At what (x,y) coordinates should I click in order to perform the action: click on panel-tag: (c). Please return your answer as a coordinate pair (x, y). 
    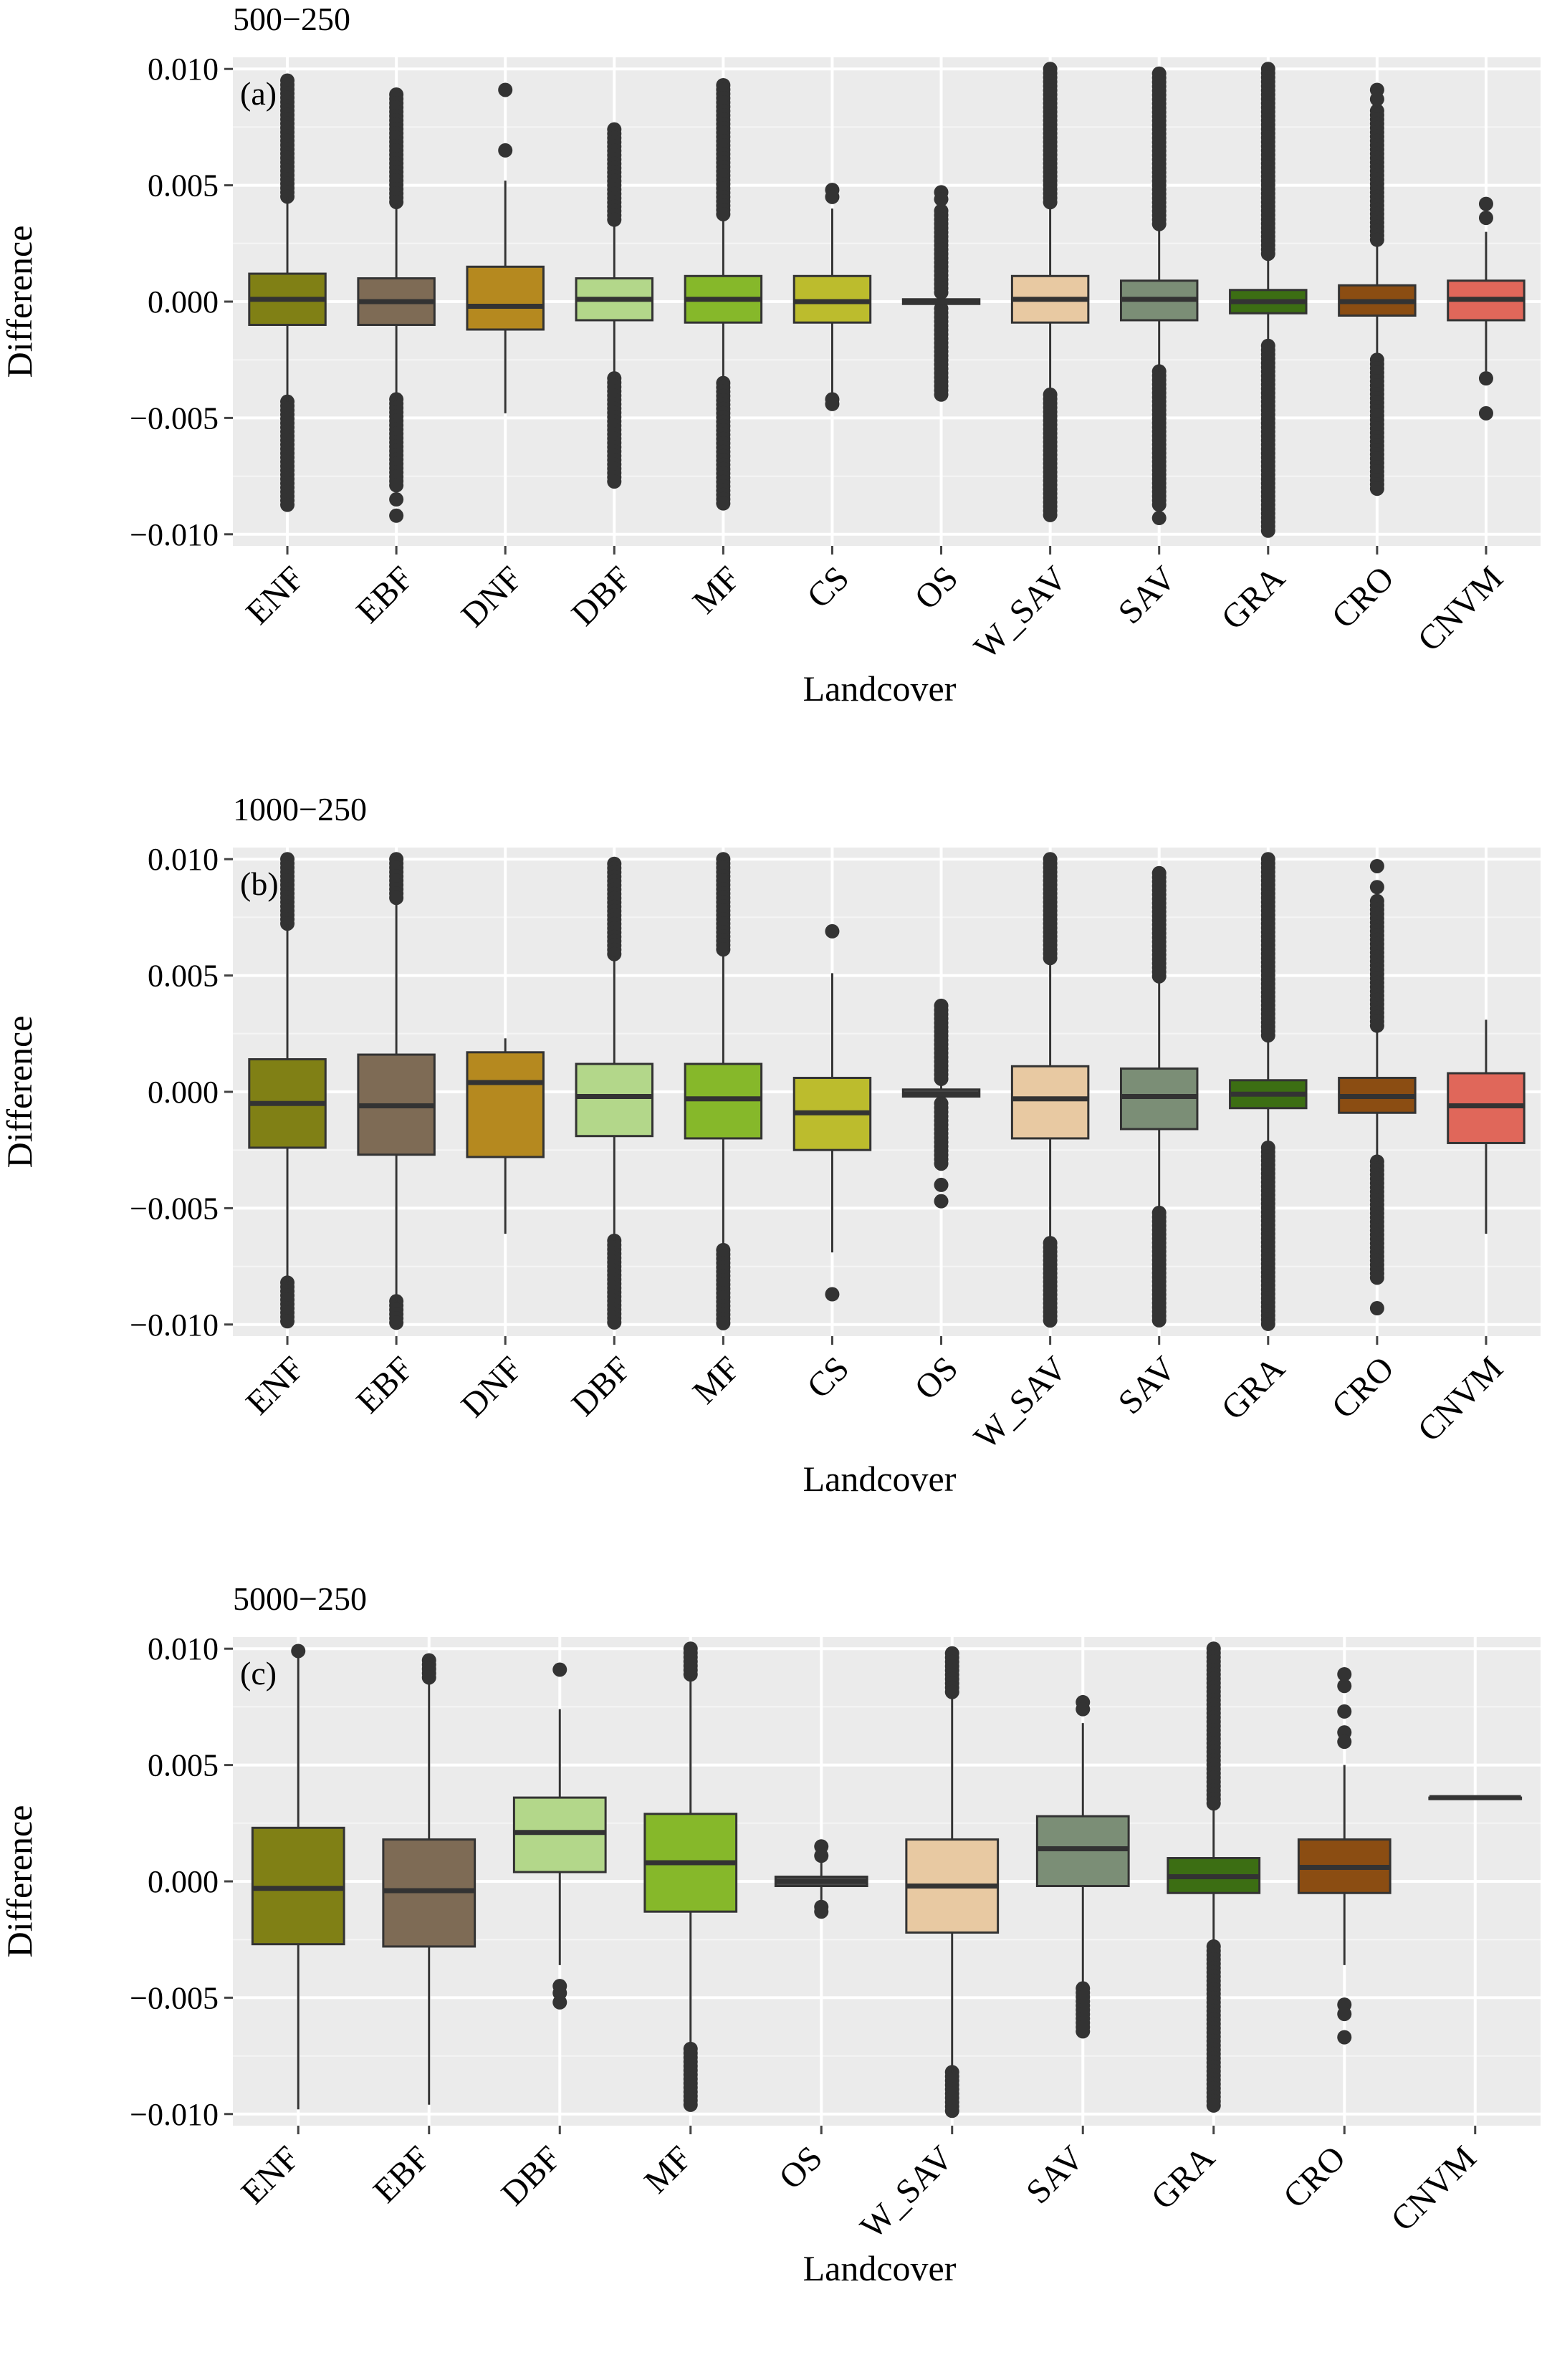
    Looking at the image, I should click on (258, 1673).